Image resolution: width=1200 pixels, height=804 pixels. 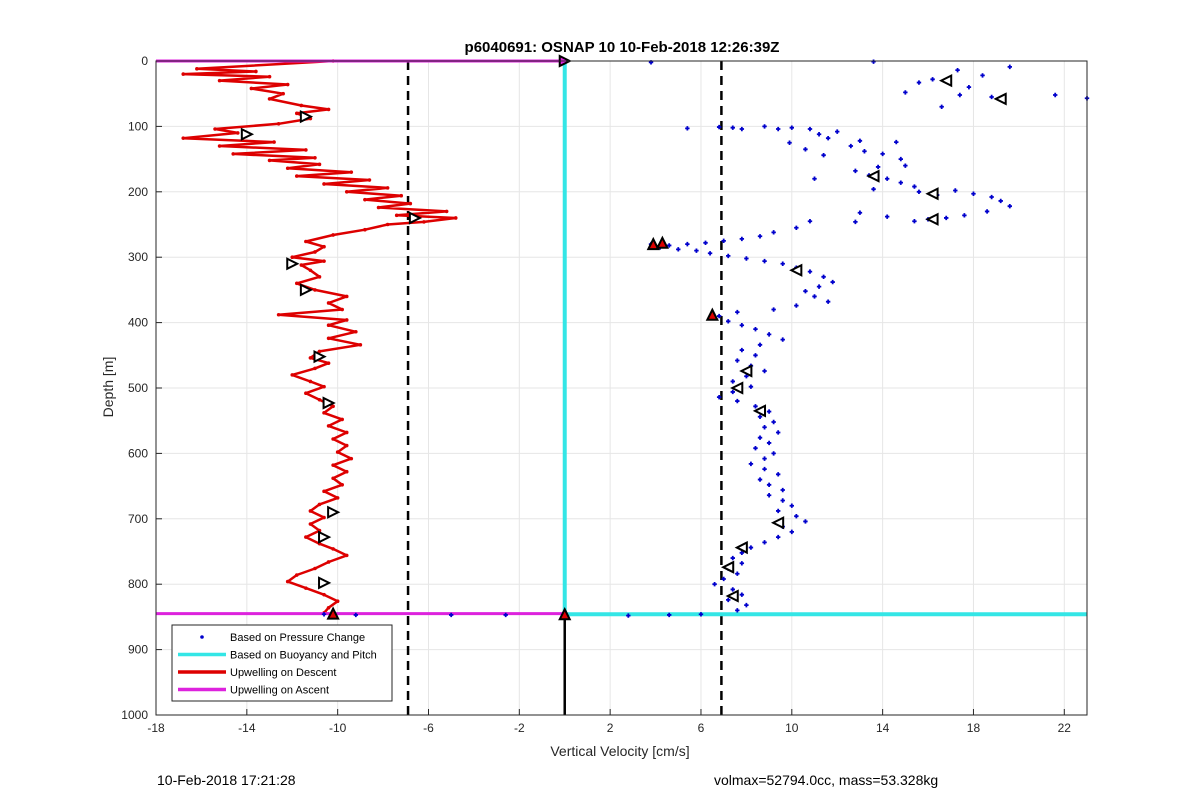 What do you see at coordinates (138, 650) in the screenshot?
I see `y-tick-label: 900` at bounding box center [138, 650].